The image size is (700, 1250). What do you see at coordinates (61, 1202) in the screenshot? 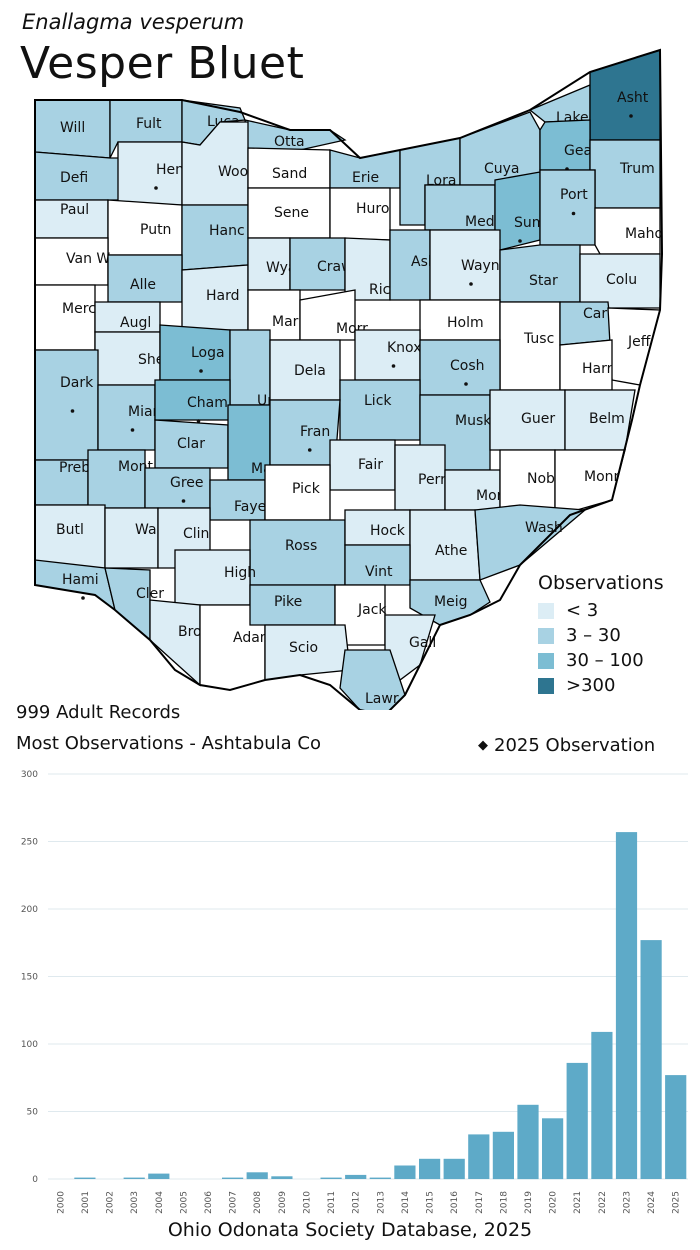
I see `x-tick-label: 2000` at bounding box center [61, 1202].